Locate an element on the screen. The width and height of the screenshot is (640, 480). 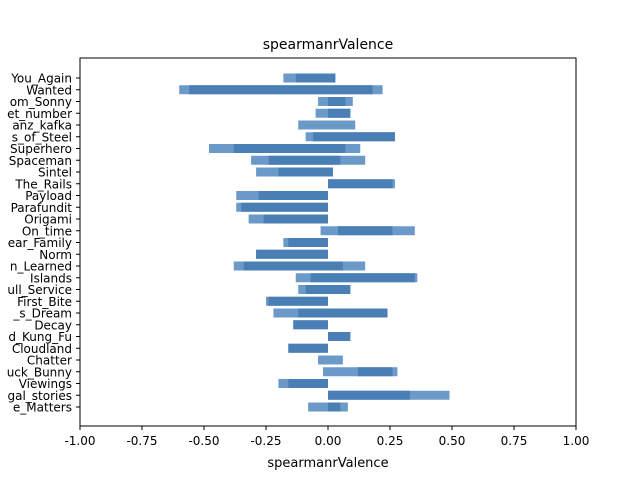
chart-title: spearmanrValence is located at coordinates (328, 45).